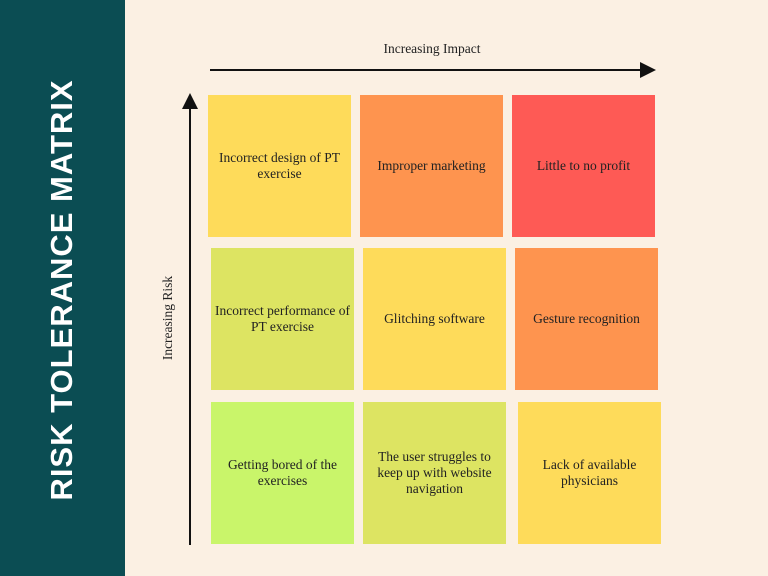 This screenshot has width=768, height=576. I want to click on risk-cell: Incorrect performance of PT exercise, so click(282, 319).